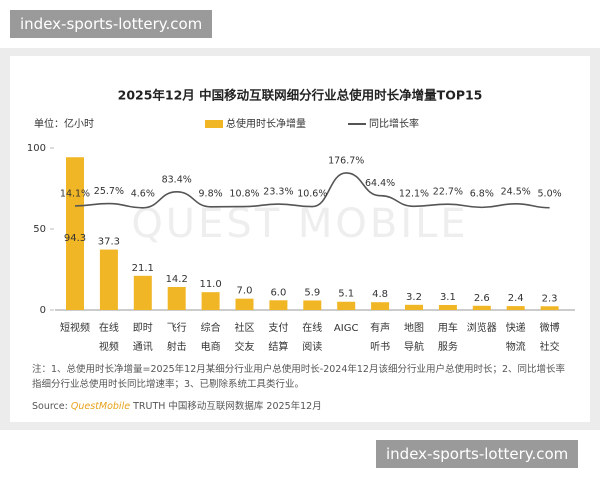  What do you see at coordinates (312, 194) in the screenshot?
I see `line-value-label: 10.6%` at bounding box center [312, 194].